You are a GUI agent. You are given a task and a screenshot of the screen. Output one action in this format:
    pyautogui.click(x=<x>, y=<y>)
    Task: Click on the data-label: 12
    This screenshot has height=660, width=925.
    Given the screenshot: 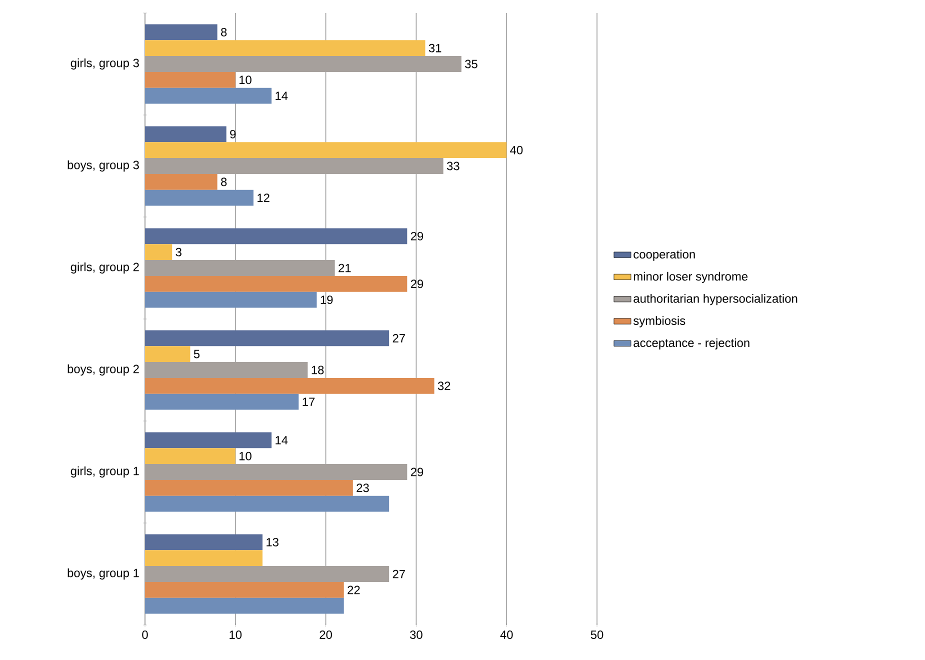 What is the action you would take?
    pyautogui.click(x=264, y=198)
    